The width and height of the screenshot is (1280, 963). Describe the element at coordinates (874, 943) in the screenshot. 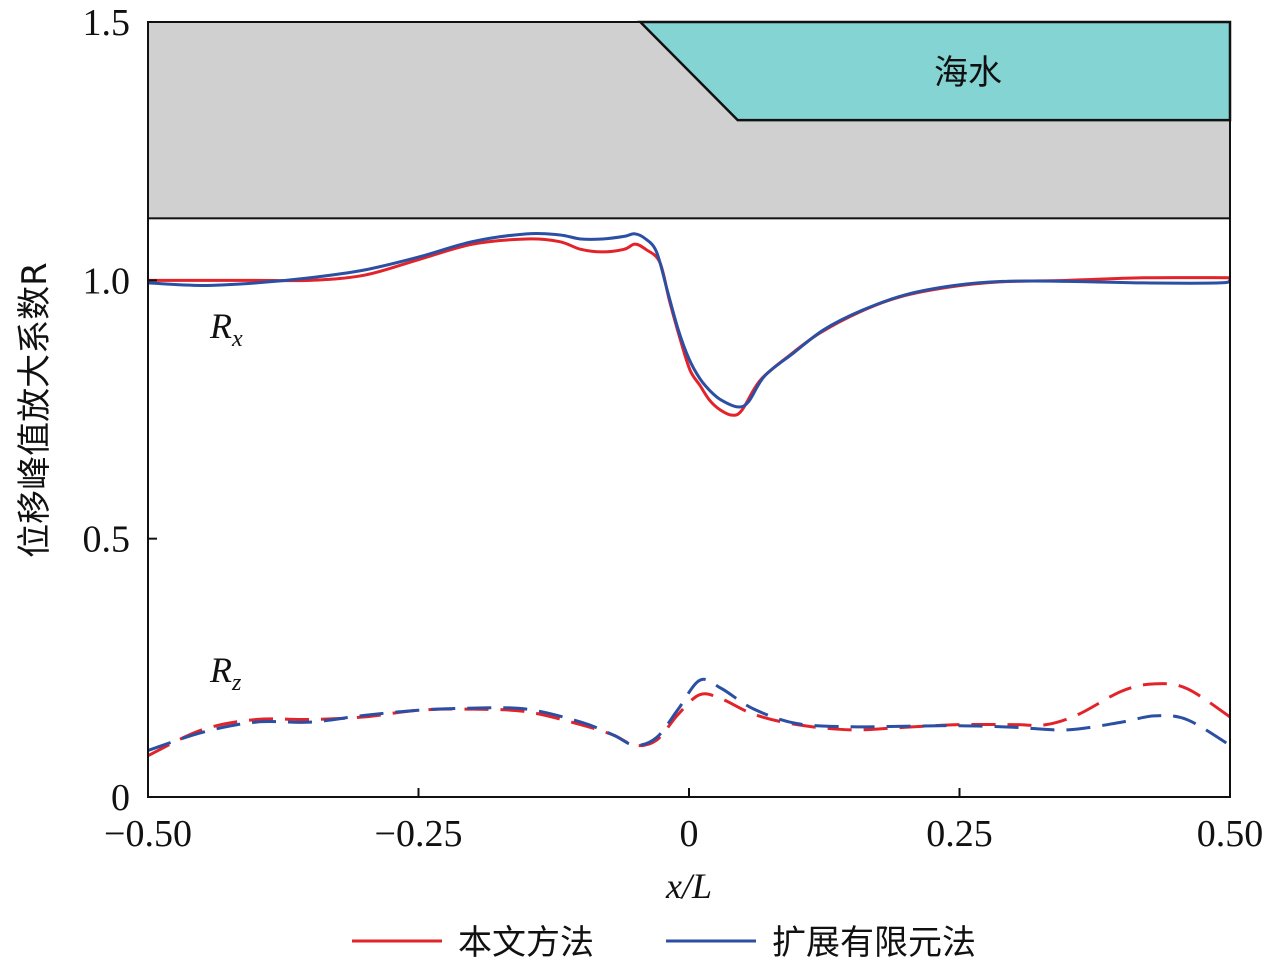

I see `legend-label-1: 扩展有限元法` at that location.